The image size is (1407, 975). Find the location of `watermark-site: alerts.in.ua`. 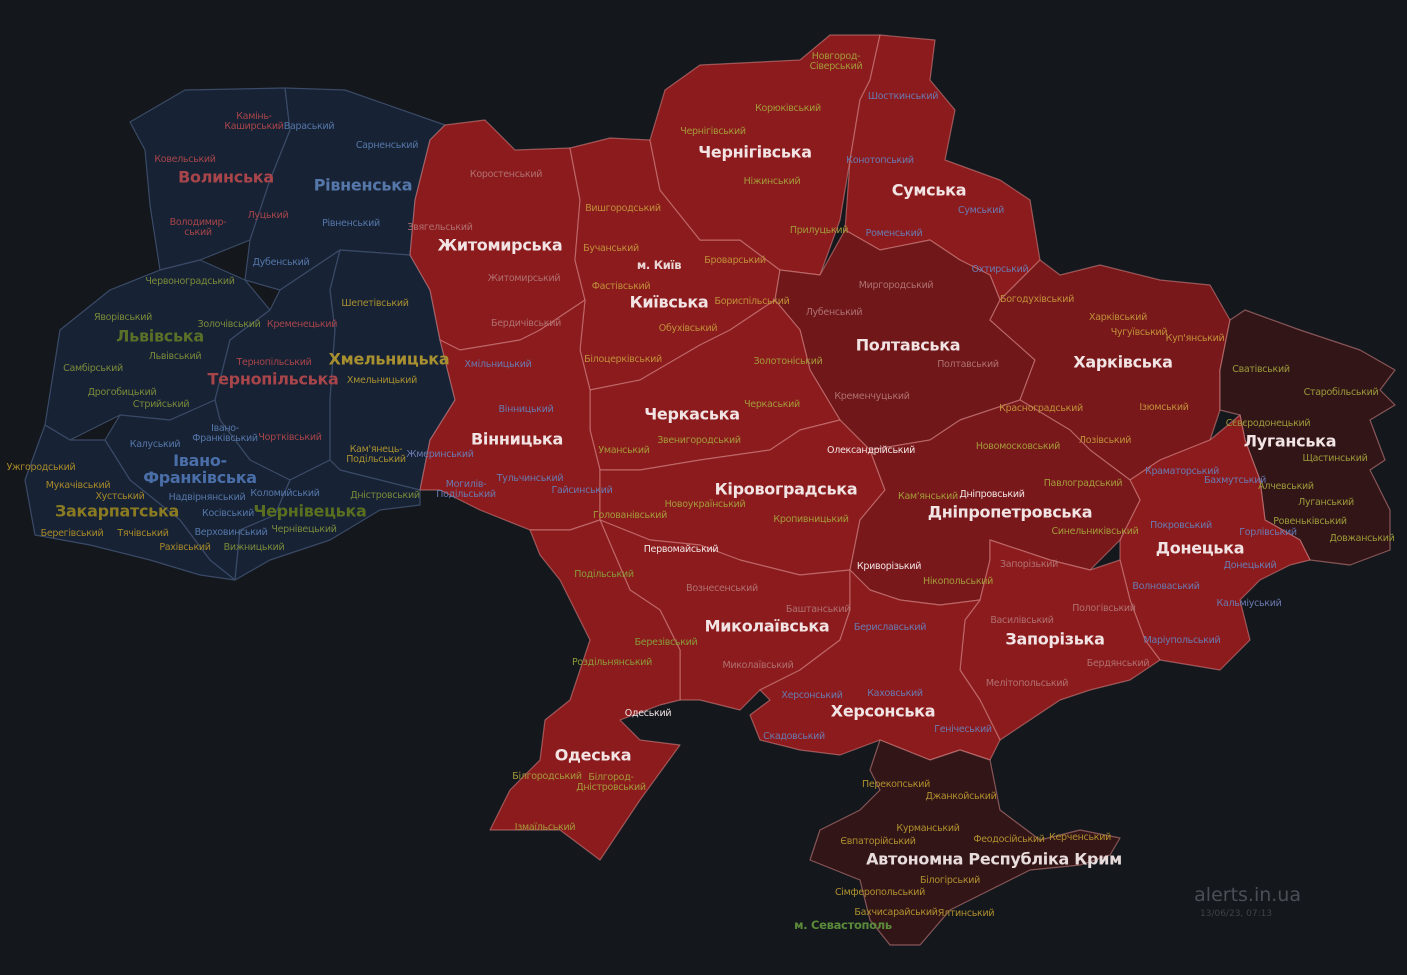

watermark-site: alerts.in.ua is located at coordinates (1247, 895).